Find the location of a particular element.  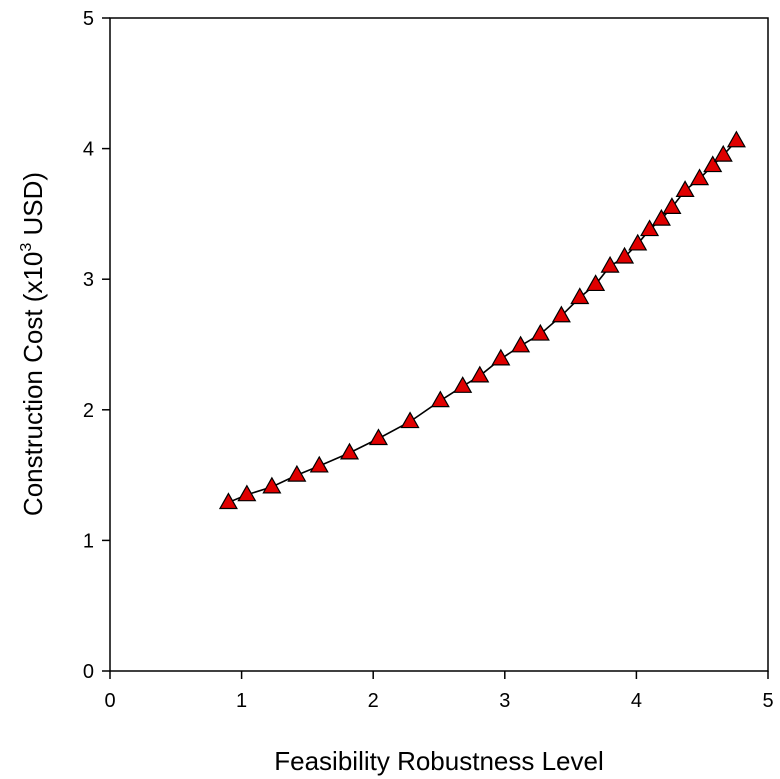

y-axis-title: Construction Cost (x103 USD) is located at coordinates (33, 344).